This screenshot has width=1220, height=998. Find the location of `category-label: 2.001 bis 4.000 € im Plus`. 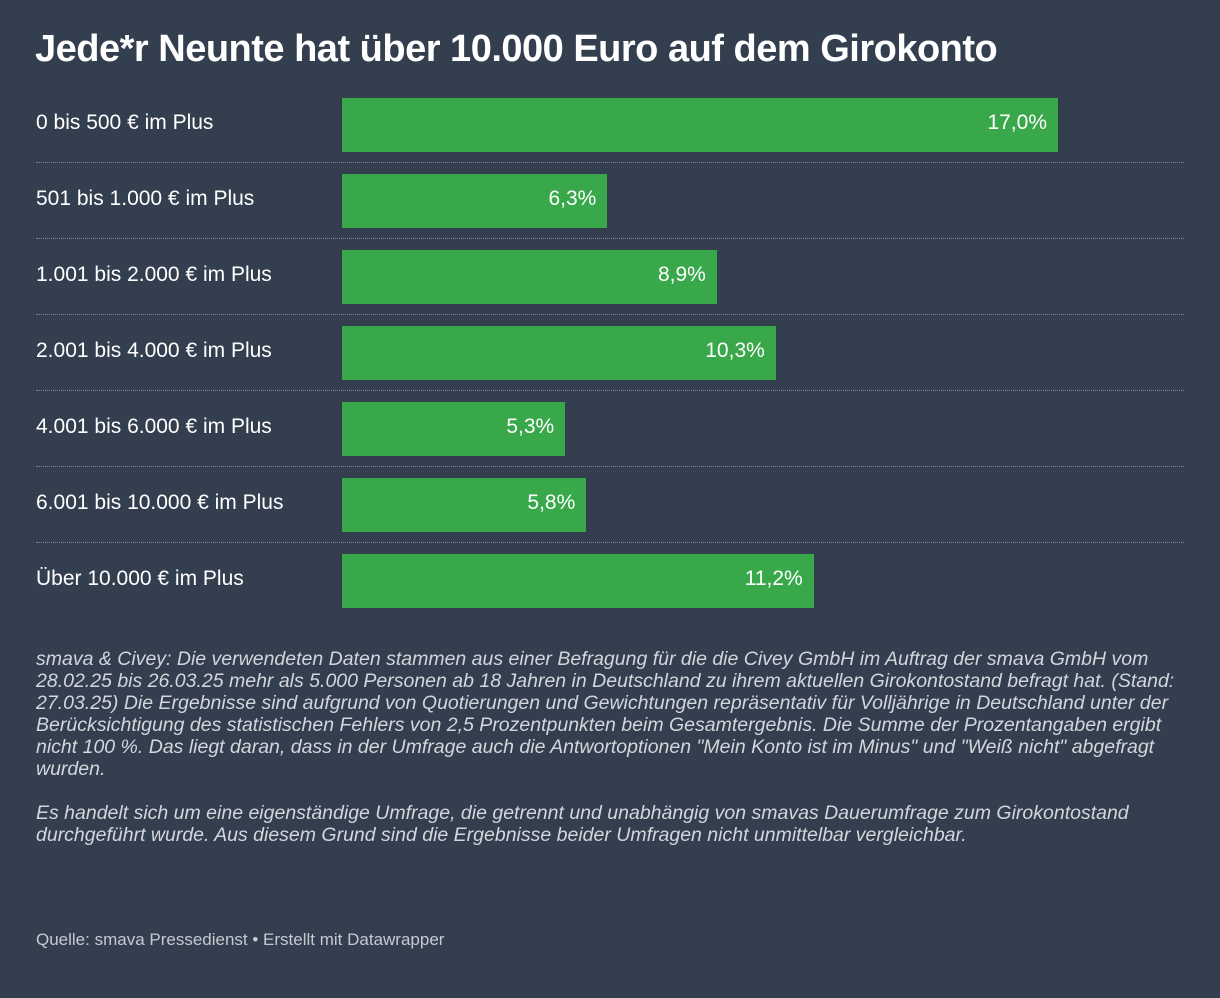

category-label: 2.001 bis 4.000 € im Plus is located at coordinates (154, 350).